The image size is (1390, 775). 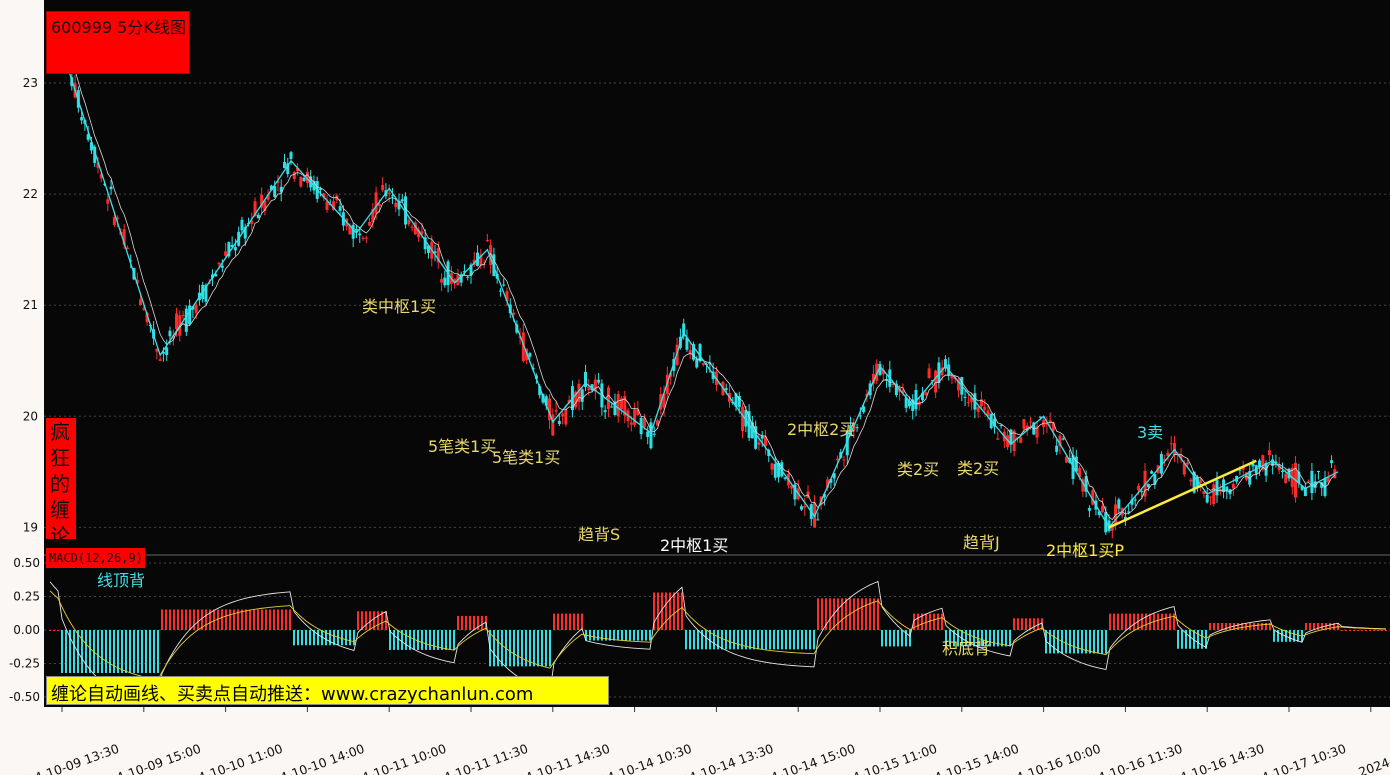 What do you see at coordinates (30, 416) in the screenshot?
I see `price-tick-label: 20` at bounding box center [30, 416].